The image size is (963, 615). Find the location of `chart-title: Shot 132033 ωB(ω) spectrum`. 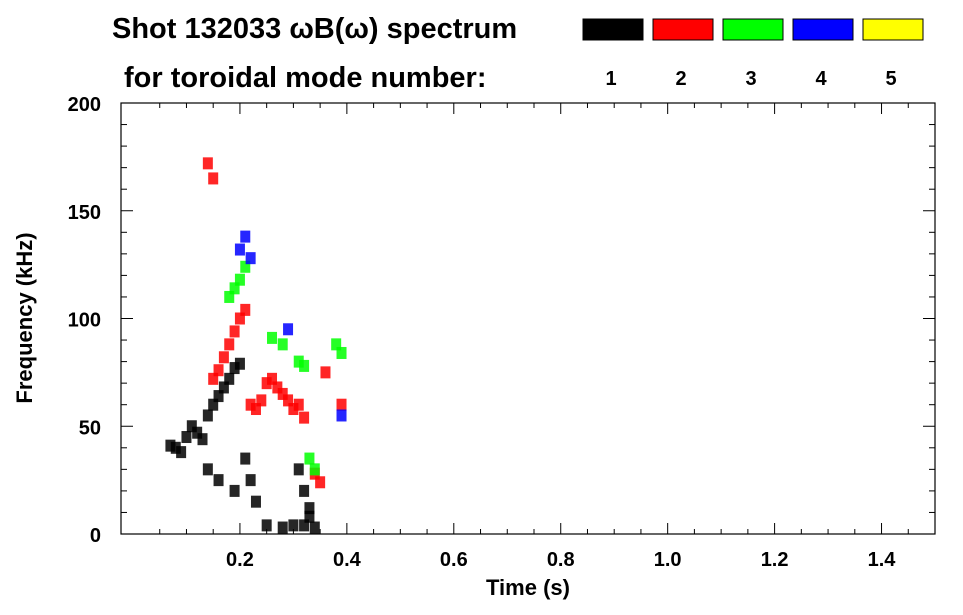

chart-title: Shot 132033 ωB(ω) spectrum is located at coordinates (314, 29).